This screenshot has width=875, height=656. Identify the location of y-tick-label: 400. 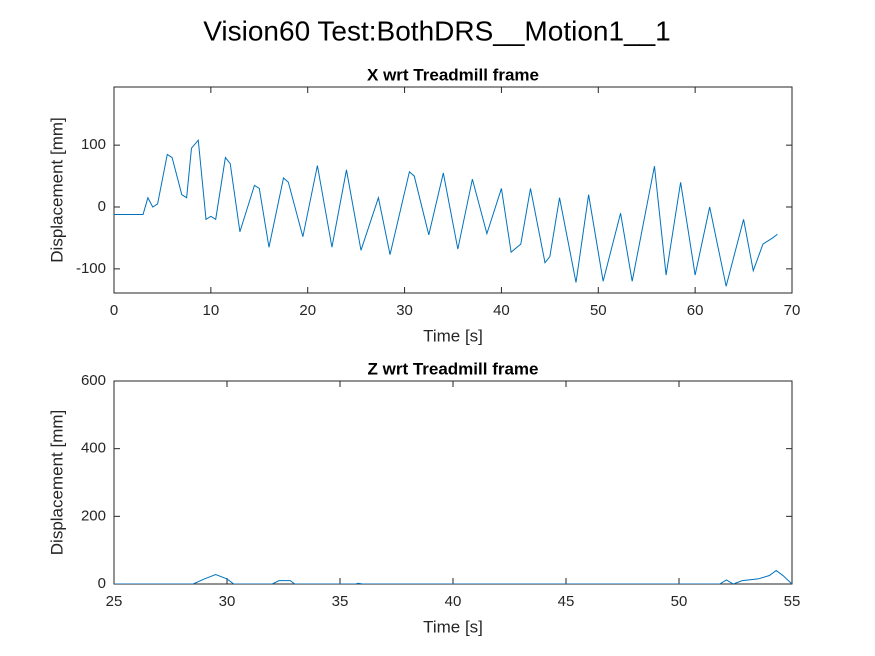
(93, 448).